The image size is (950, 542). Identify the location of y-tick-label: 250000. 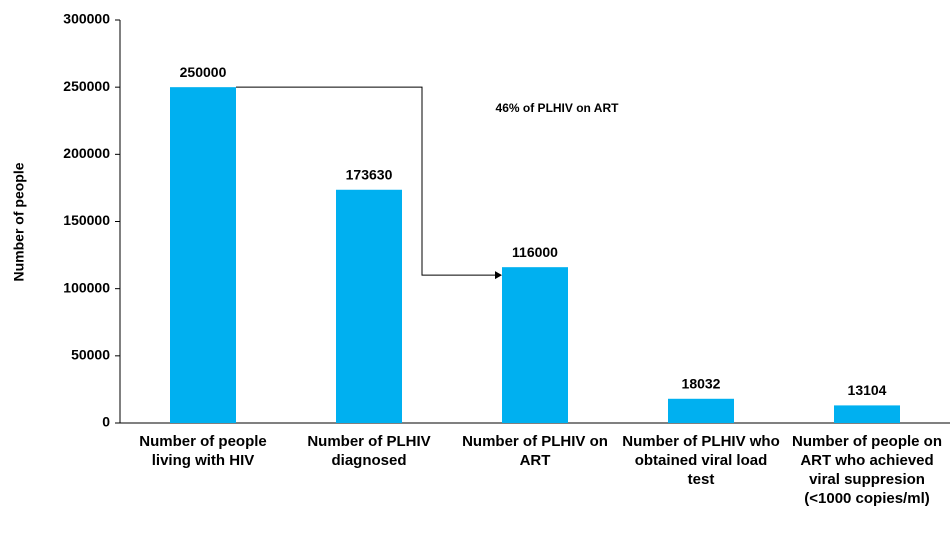
(86, 86).